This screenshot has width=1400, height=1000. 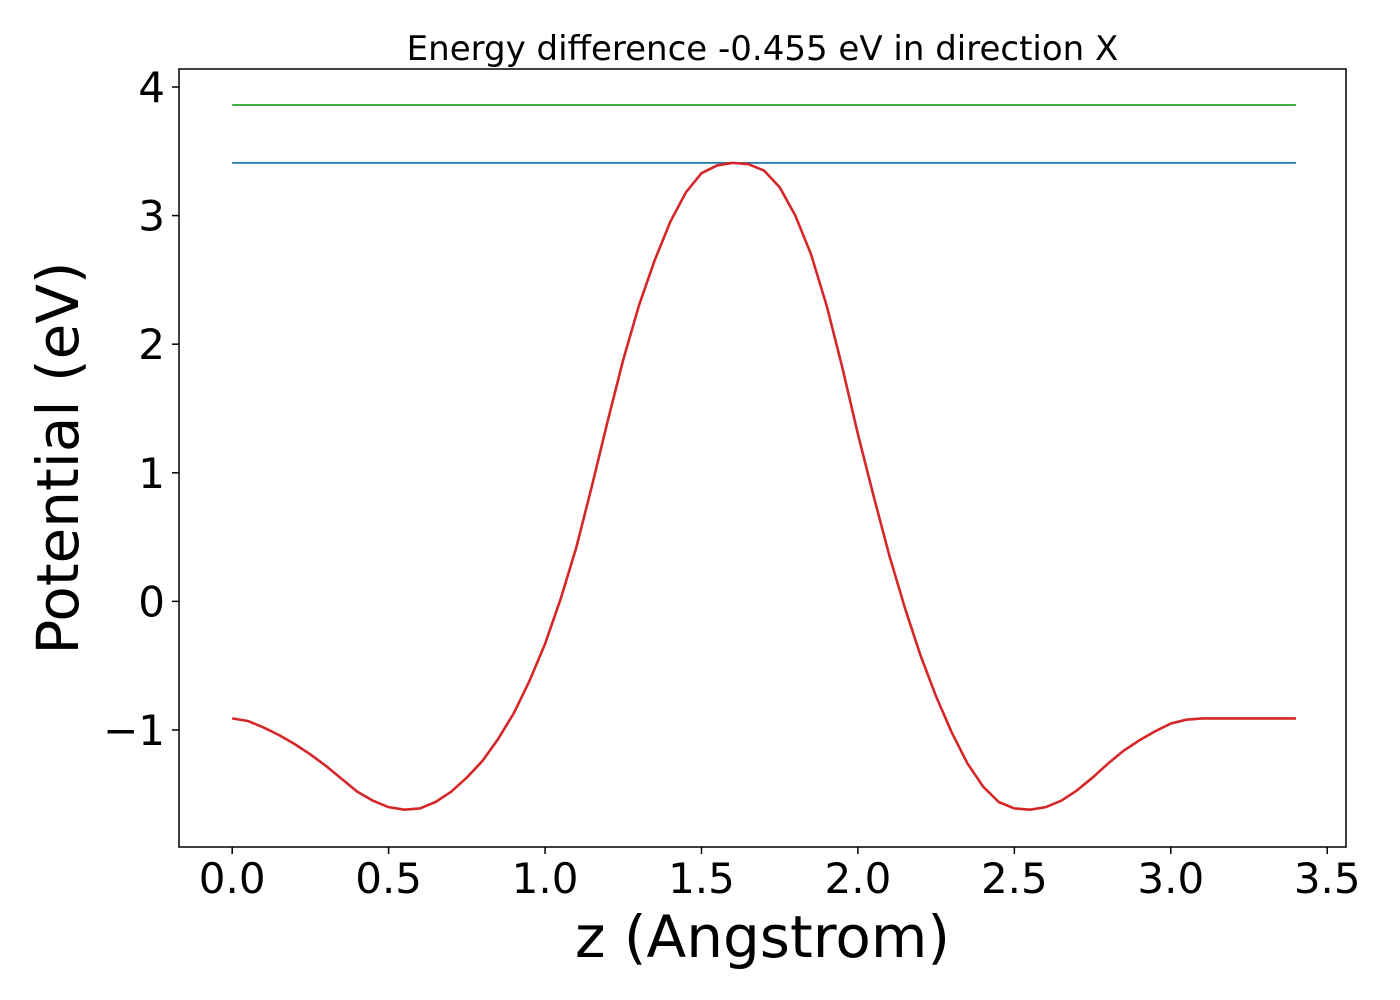 I want to click on y-axis-ticks: −1 0 1 2 3 4, so click(x=141, y=409).